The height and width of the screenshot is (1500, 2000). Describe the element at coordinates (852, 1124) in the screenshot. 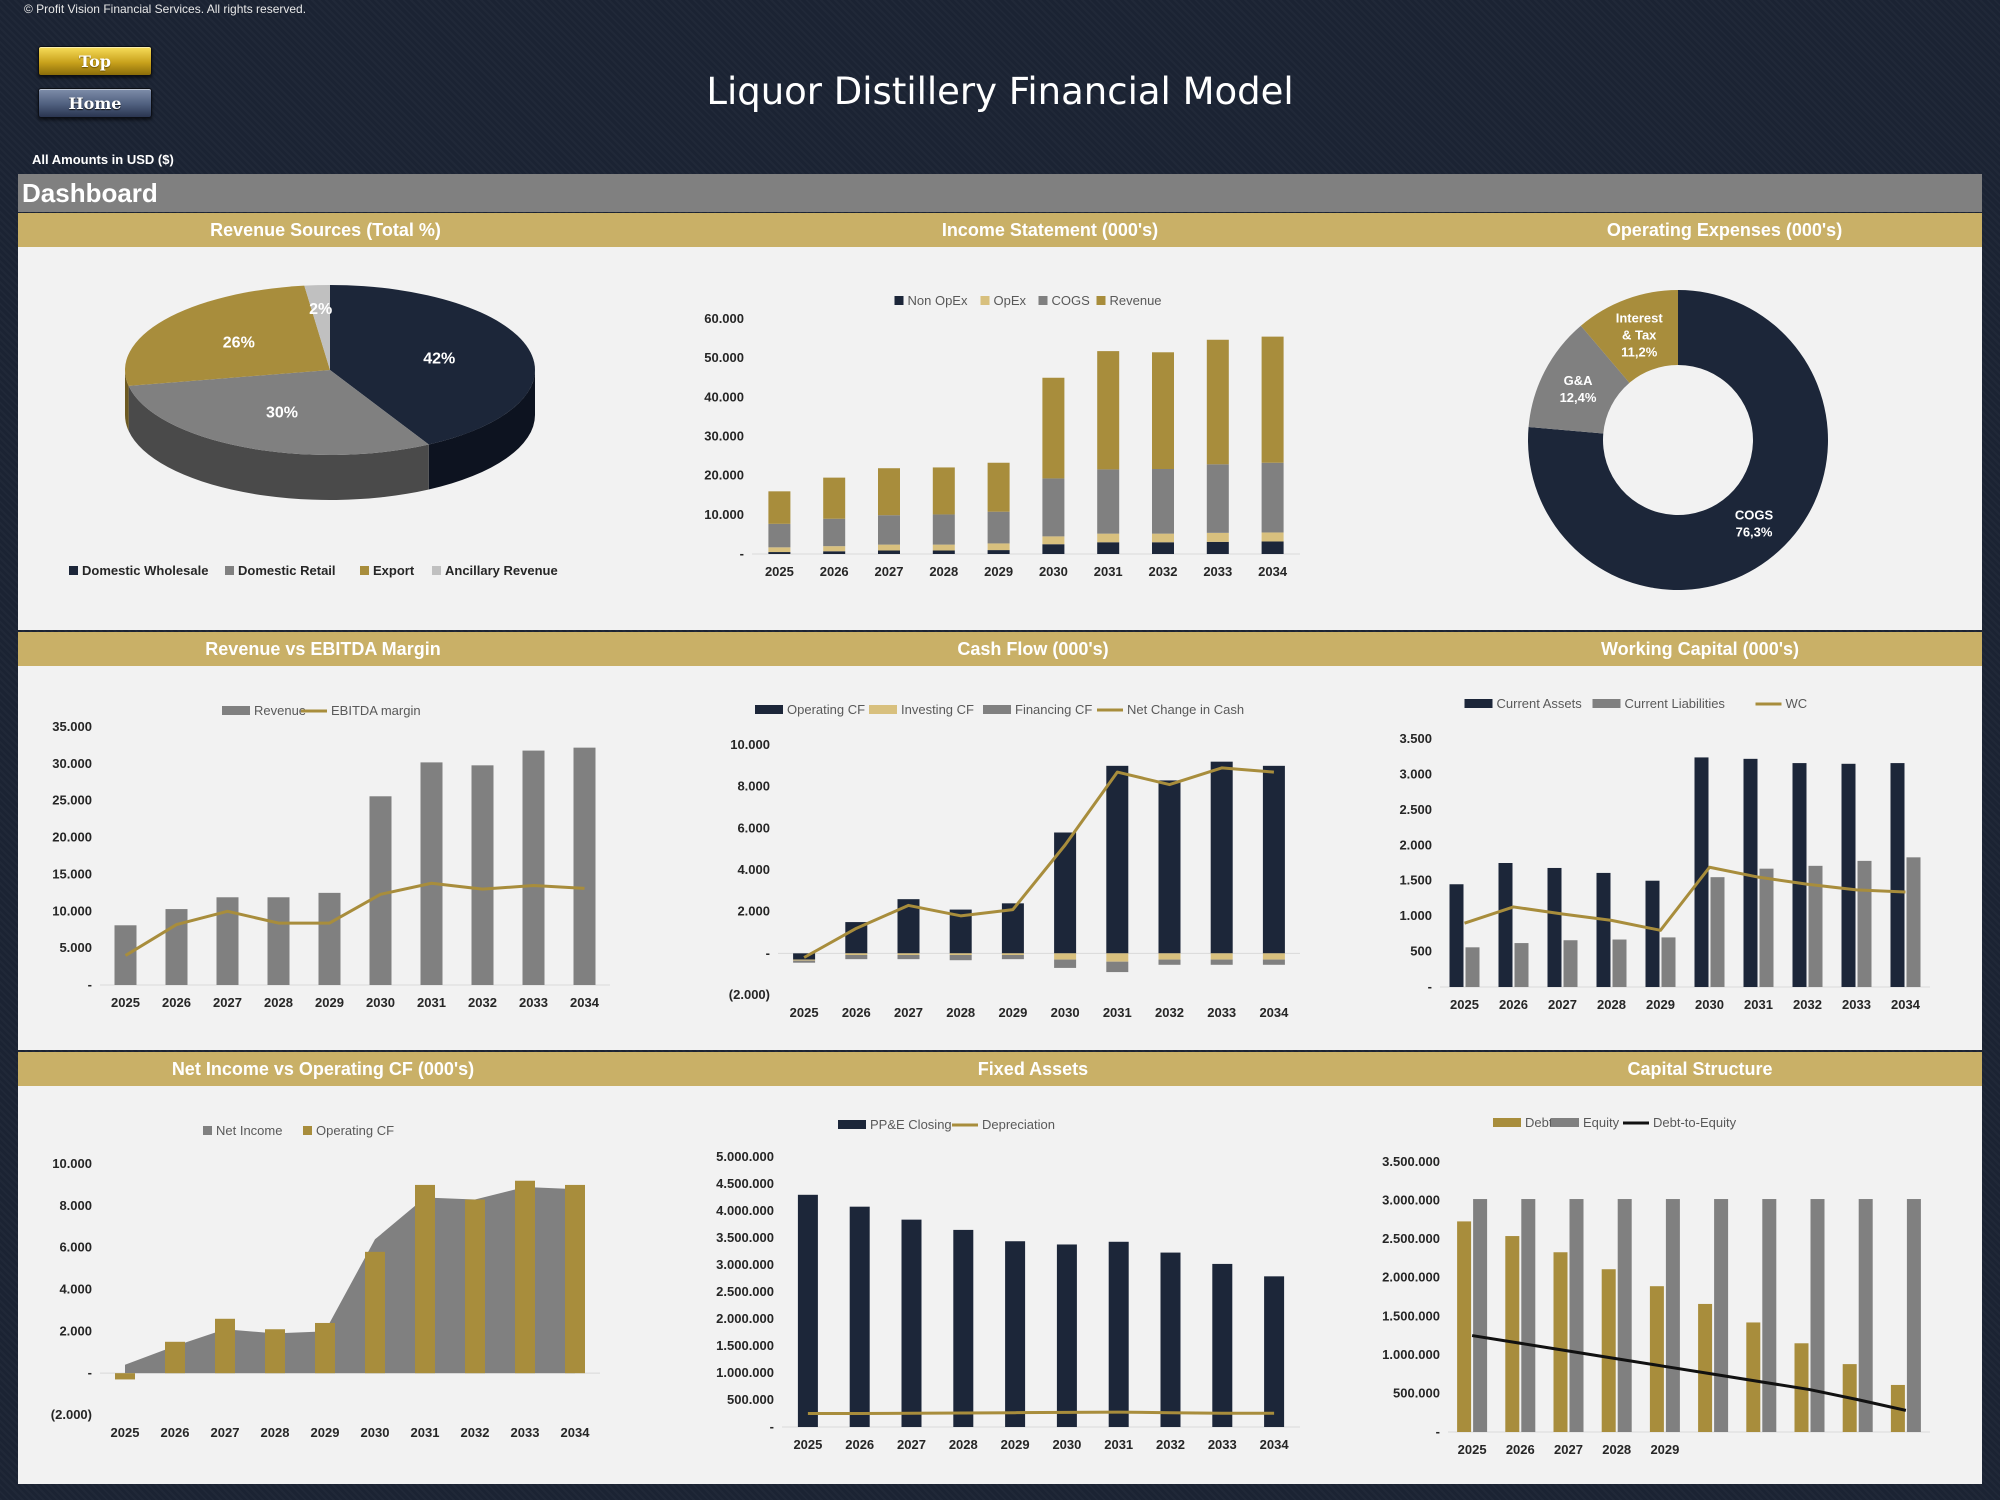

I see `fixed-assets-legend-swatch` at that location.